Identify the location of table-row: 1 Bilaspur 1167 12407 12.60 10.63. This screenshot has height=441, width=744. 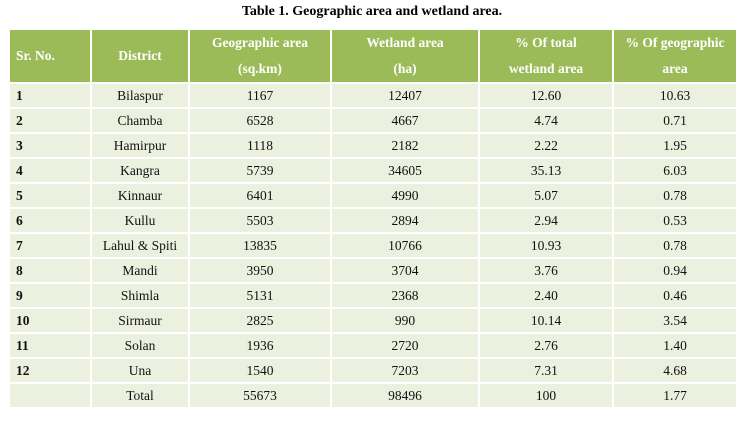
(373, 95).